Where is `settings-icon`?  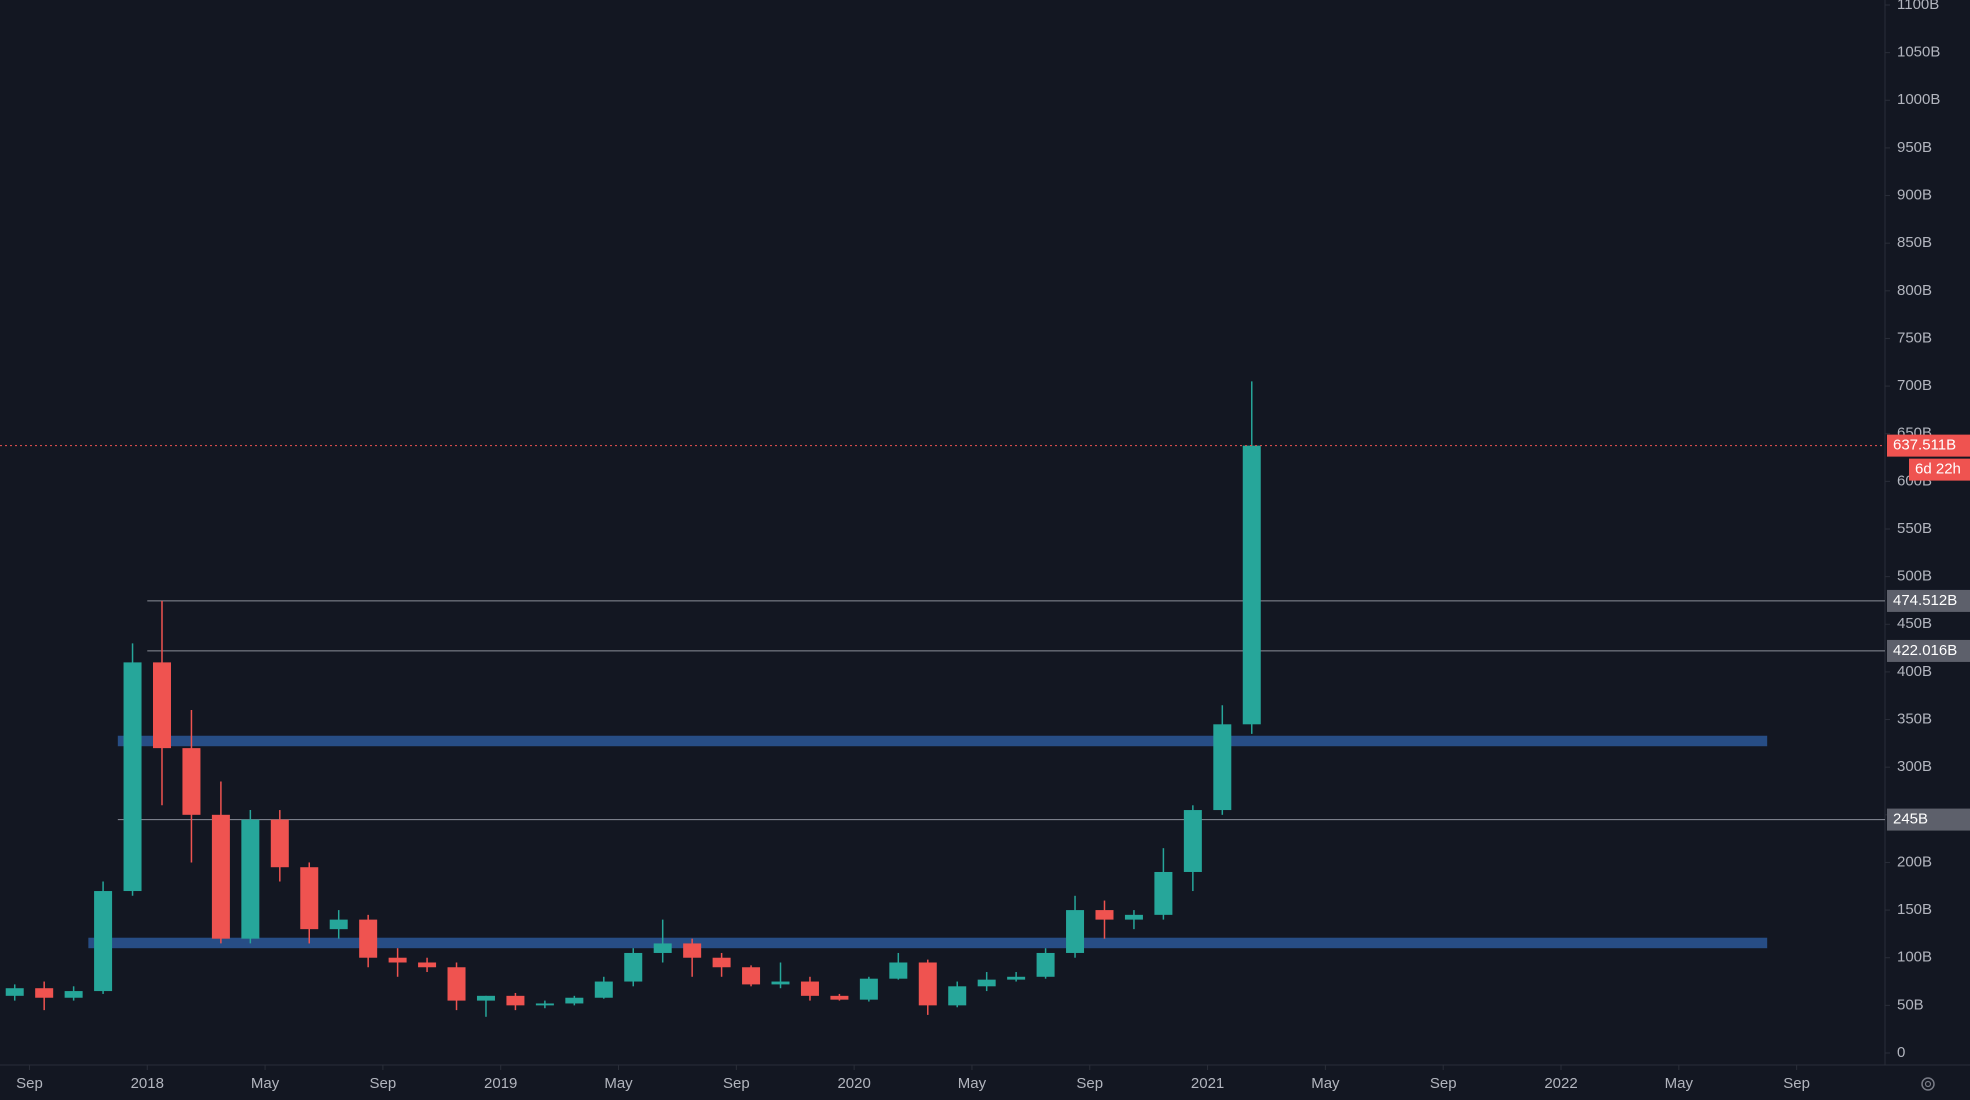
settings-icon is located at coordinates (1928, 1084).